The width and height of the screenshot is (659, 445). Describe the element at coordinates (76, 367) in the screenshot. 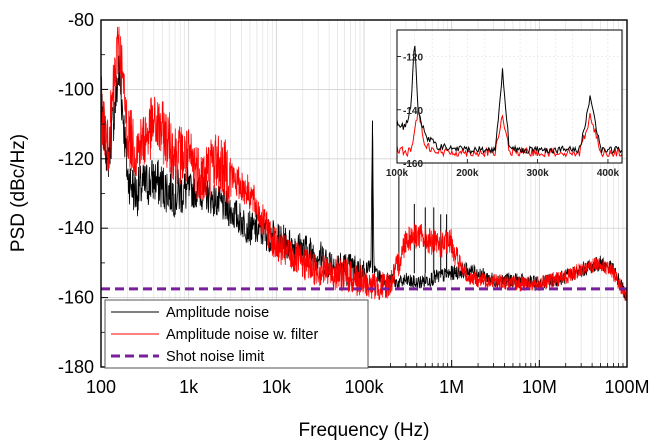

I see `y-tick-label: -180` at that location.